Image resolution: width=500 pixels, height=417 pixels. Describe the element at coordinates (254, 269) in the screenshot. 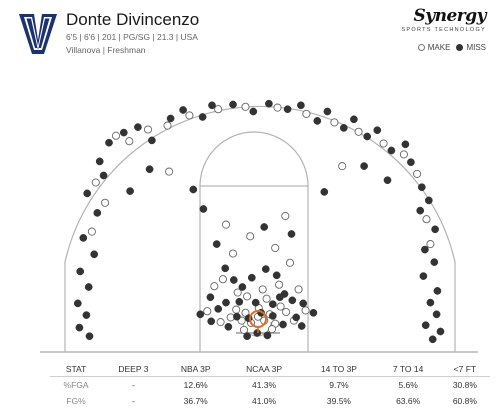

I see `paint` at that location.